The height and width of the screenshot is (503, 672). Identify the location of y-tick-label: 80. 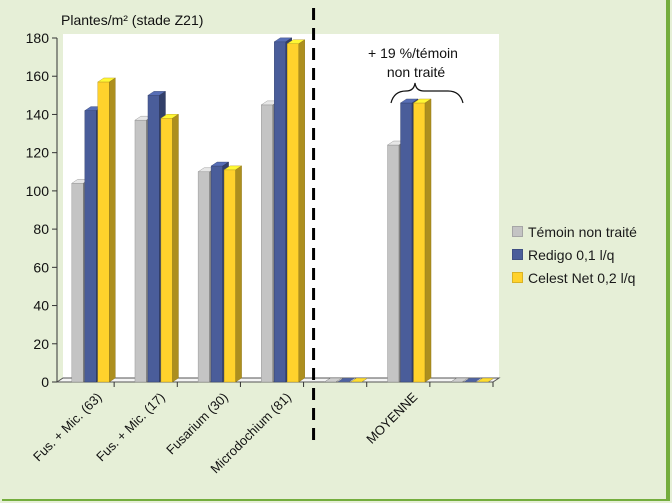
(41, 229).